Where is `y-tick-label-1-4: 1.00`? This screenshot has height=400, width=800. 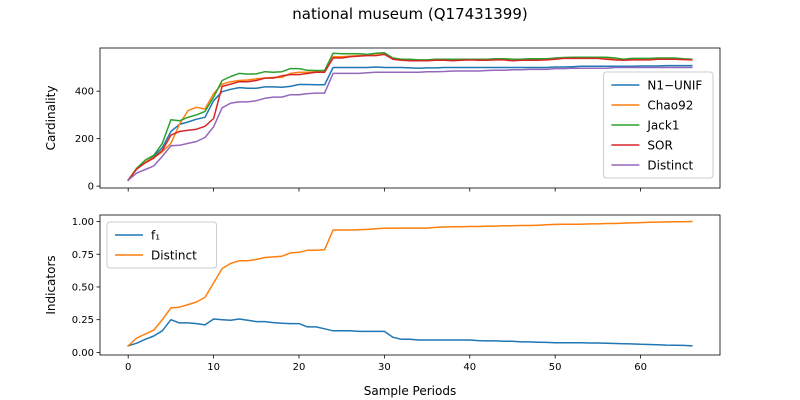
y-tick-label-1-4: 1.00 is located at coordinates (83, 222).